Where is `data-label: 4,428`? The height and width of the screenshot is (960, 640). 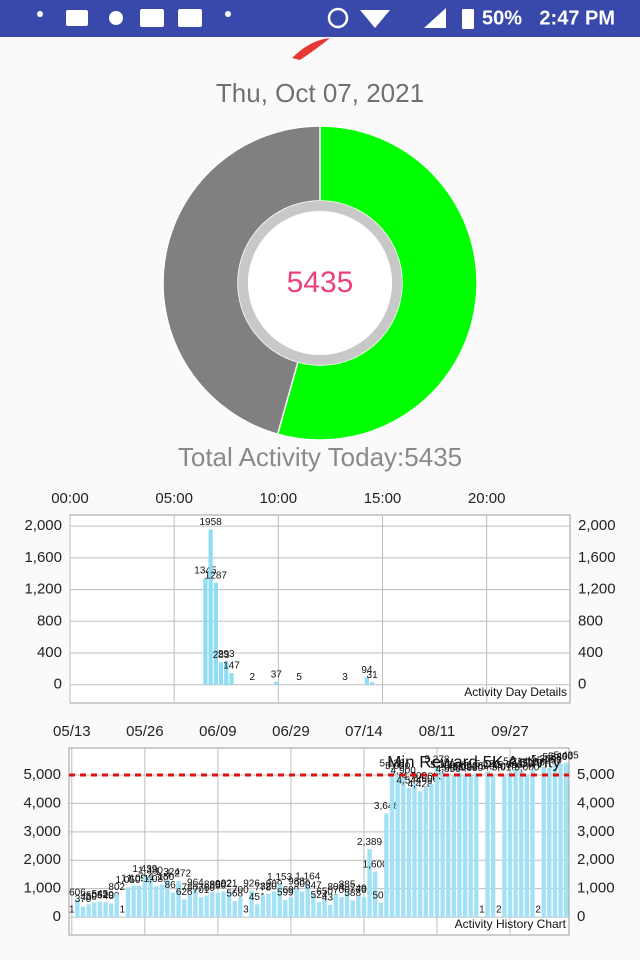
data-label: 4,428 is located at coordinates (420, 784).